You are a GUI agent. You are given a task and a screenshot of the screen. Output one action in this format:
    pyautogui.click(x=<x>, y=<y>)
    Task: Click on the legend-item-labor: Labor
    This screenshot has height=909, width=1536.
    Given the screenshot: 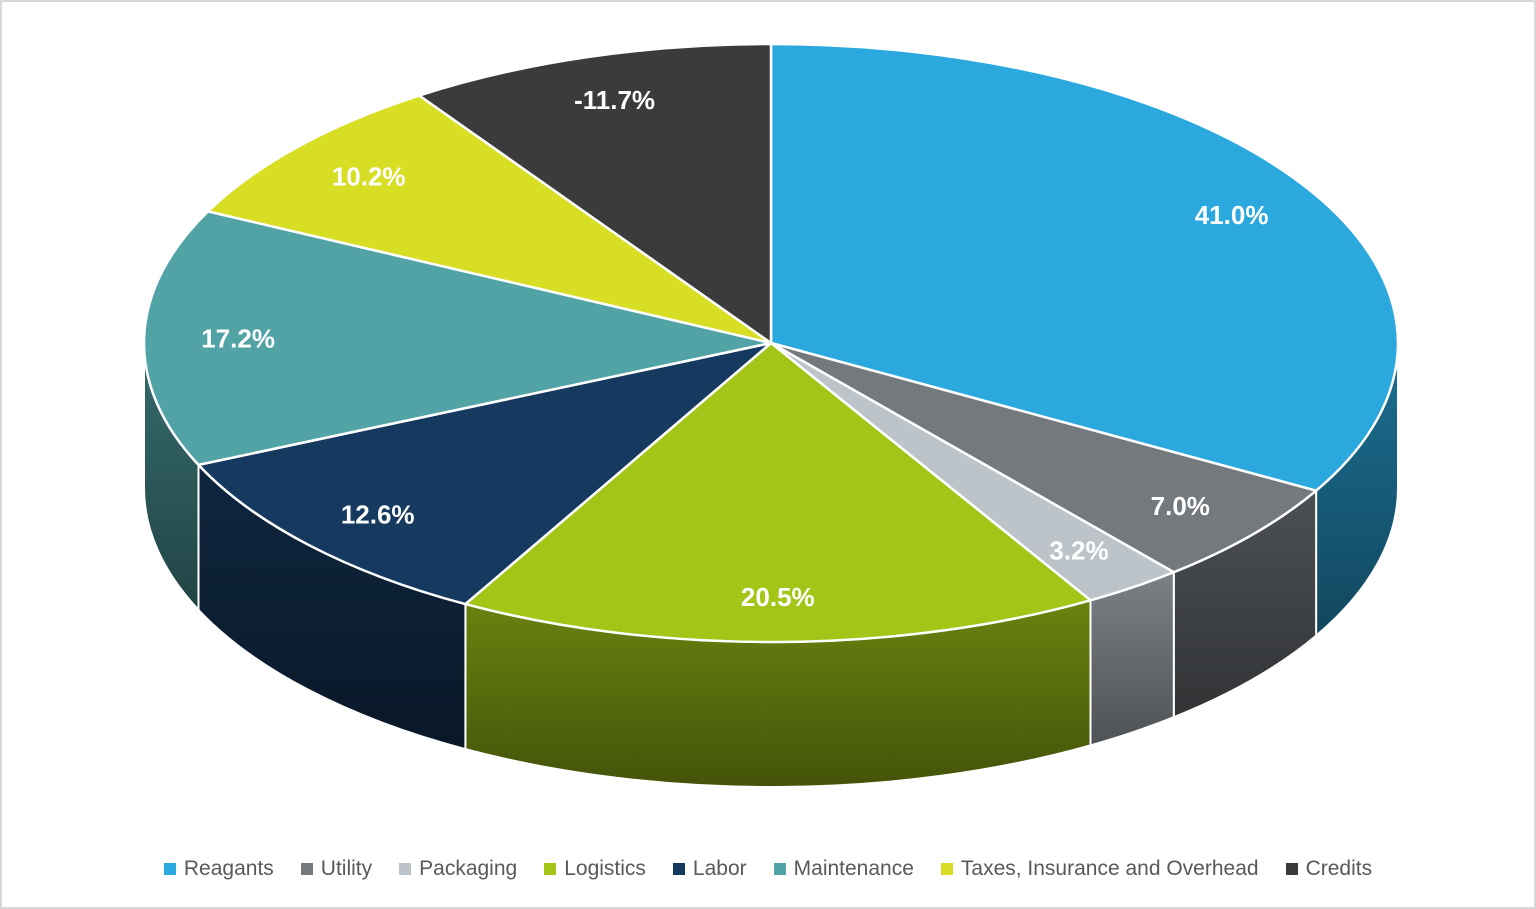 What is the action you would take?
    pyautogui.click(x=709, y=869)
    